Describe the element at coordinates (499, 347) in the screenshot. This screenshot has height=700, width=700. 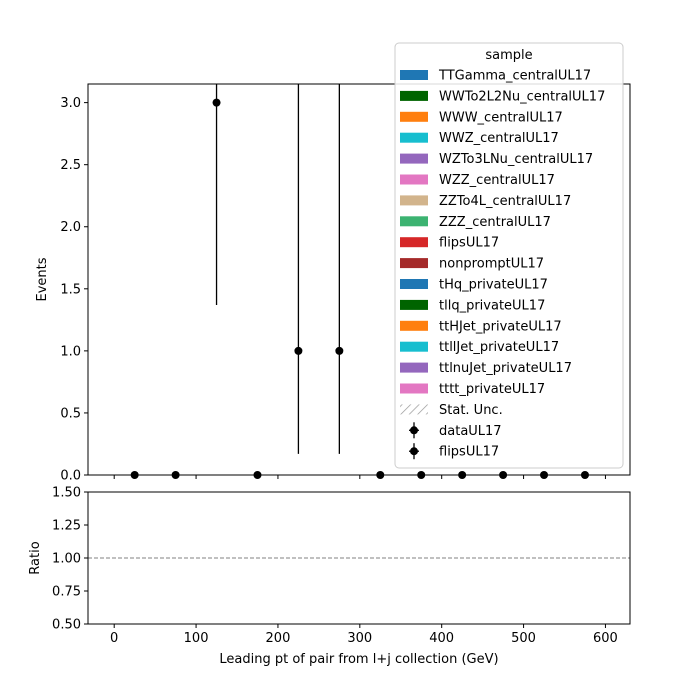
I see `legend-label: ttllJet_privateUL17` at that location.